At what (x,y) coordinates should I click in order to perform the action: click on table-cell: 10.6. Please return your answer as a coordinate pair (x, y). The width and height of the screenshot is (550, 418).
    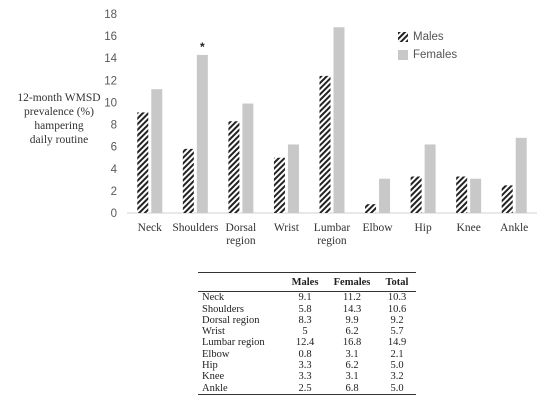
    Looking at the image, I should click on (397, 309).